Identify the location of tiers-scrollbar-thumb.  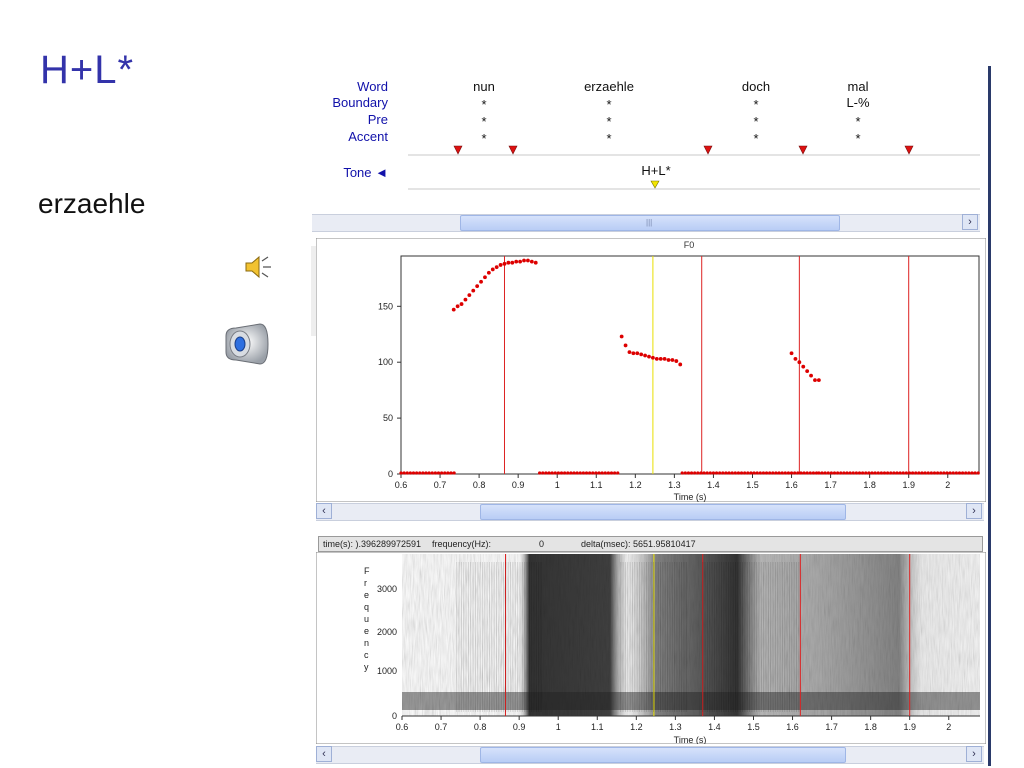
(650, 223).